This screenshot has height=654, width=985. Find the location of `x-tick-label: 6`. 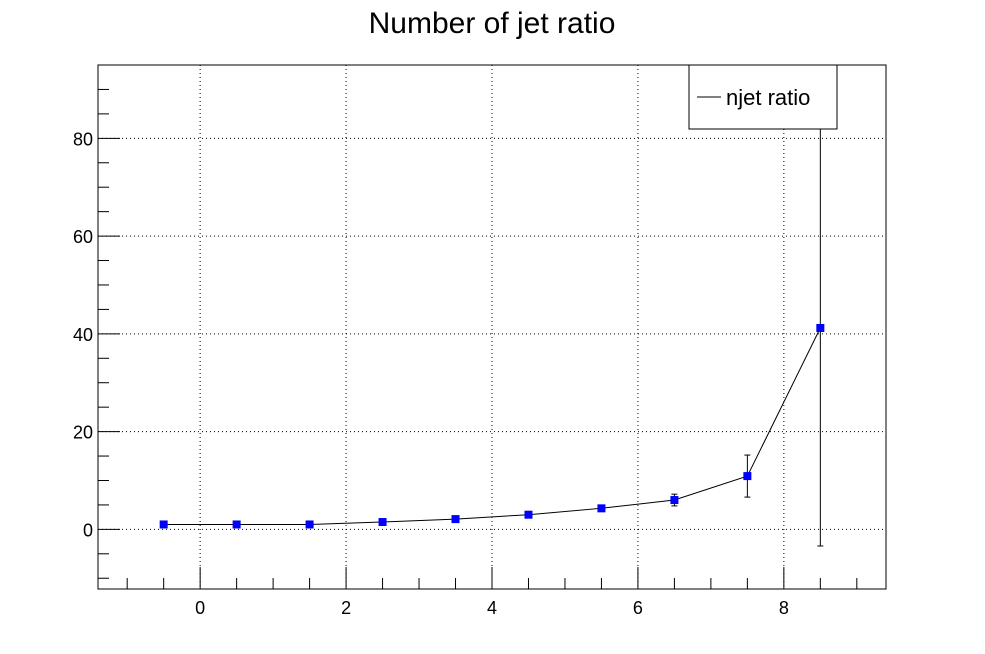

x-tick-label: 6 is located at coordinates (638, 608).